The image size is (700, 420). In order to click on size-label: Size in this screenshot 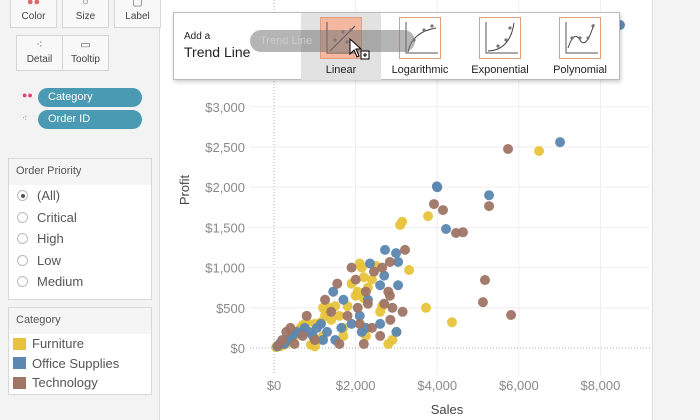, I will do `click(85, 16)`.